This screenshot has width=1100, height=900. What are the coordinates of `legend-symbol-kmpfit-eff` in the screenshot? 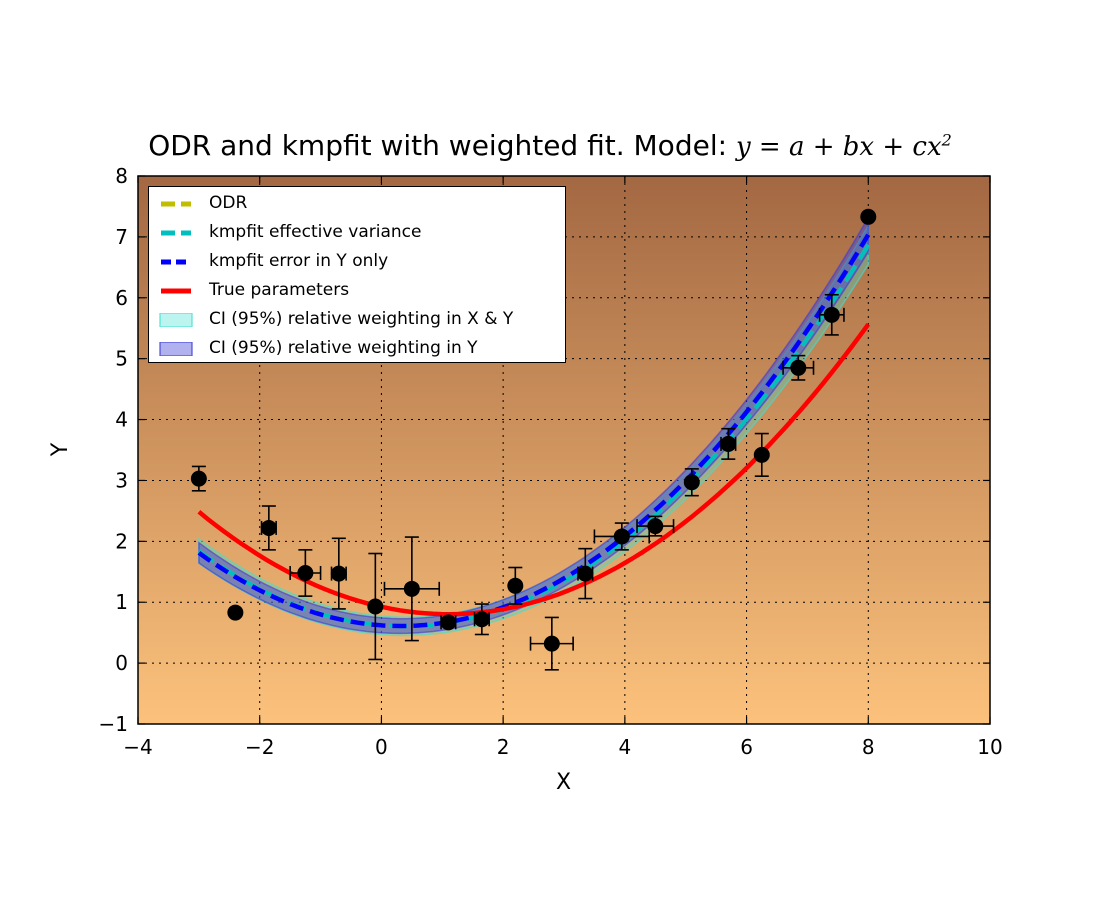 It's located at (176, 233).